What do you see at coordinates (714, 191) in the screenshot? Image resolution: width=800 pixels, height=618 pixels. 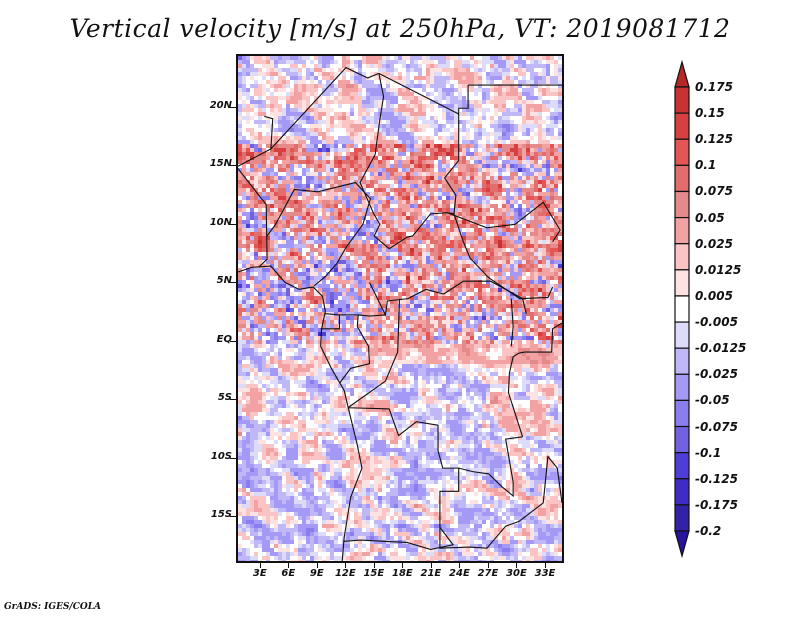 I see `colorbar-level-label: 0.075` at bounding box center [714, 191].